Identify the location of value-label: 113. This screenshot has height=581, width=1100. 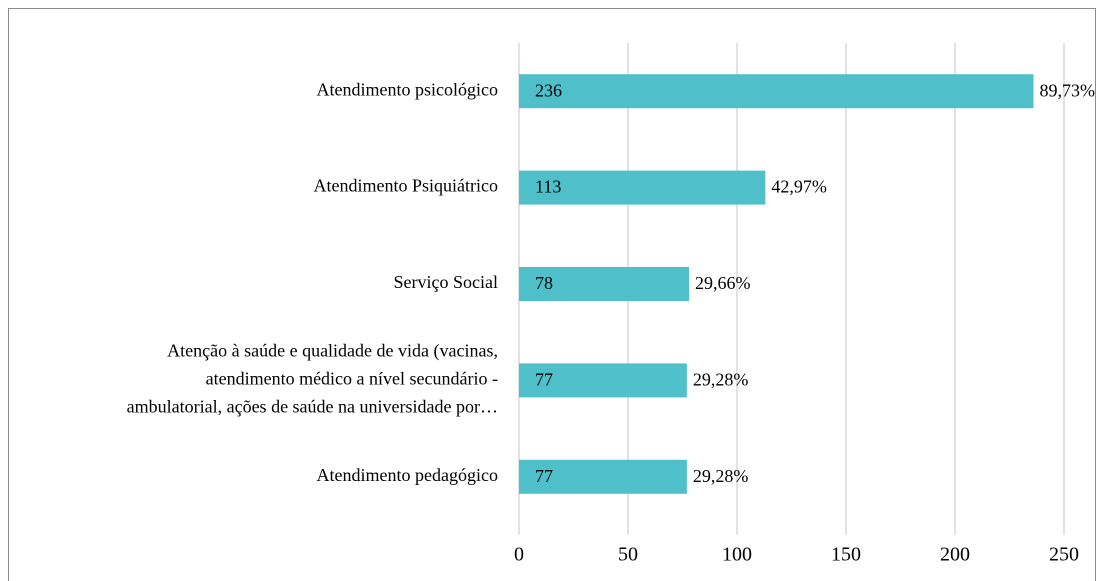
(548, 187).